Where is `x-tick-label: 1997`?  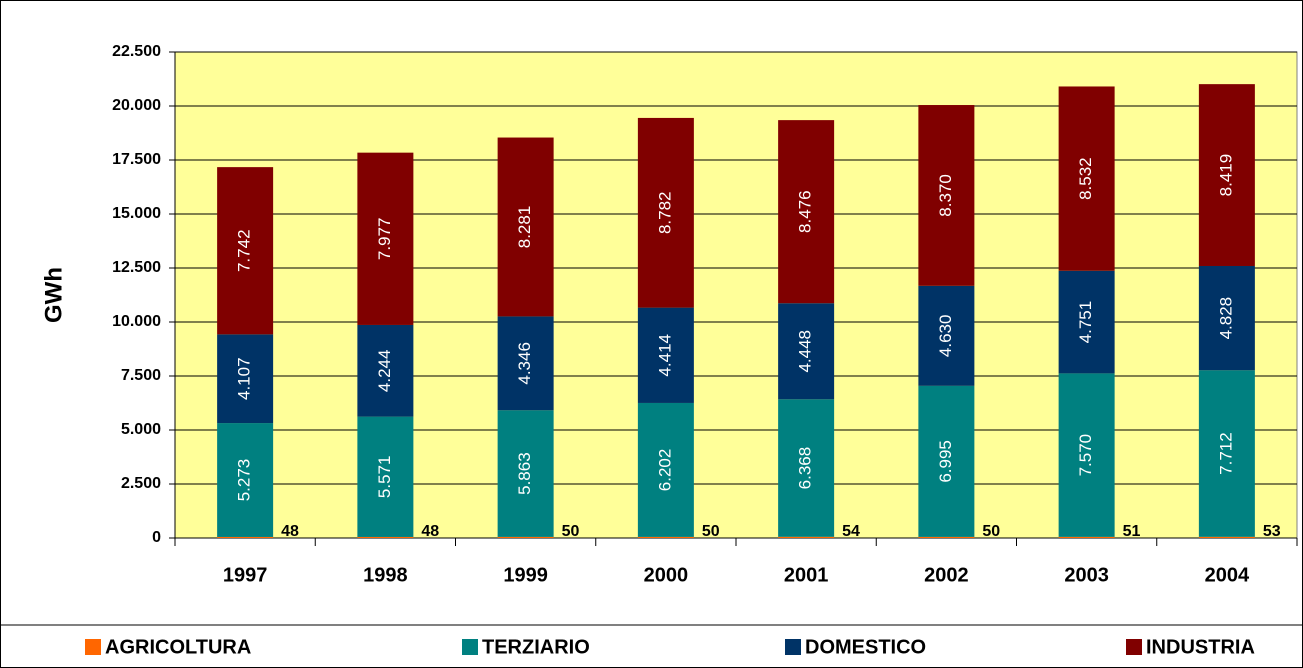 x-tick-label: 1997 is located at coordinates (245, 575).